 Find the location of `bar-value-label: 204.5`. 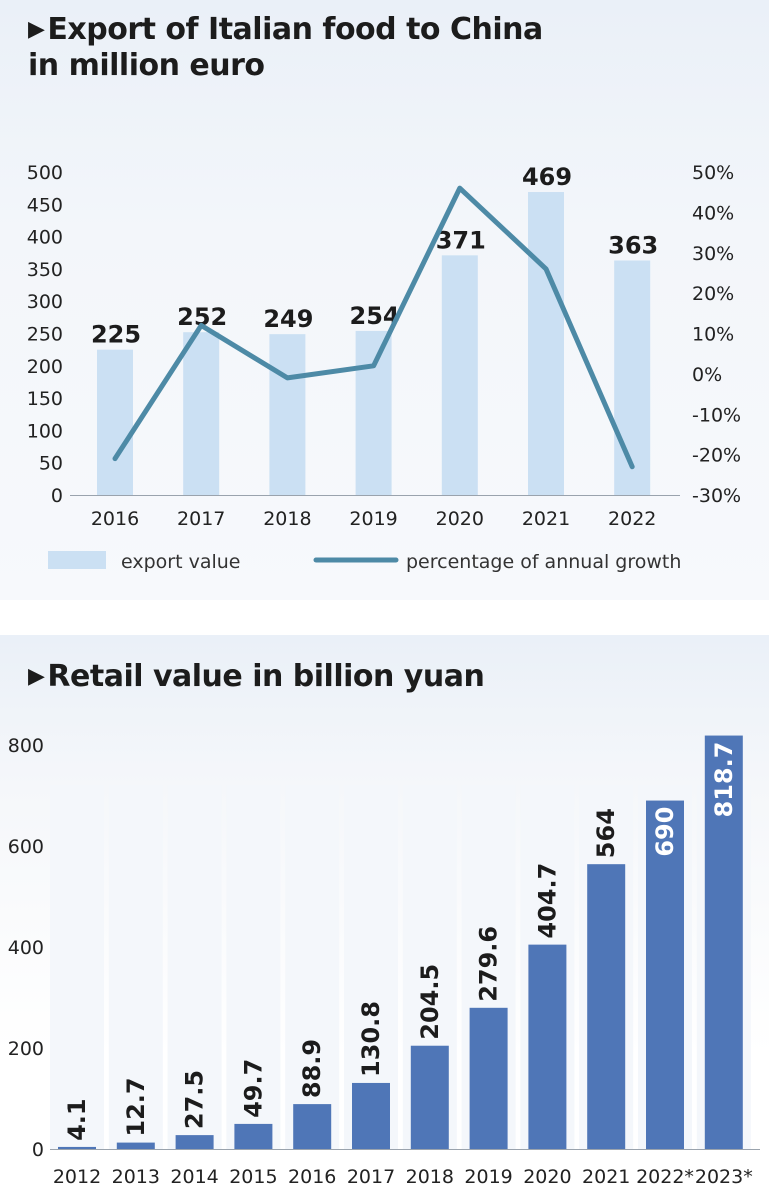

bar-value-label: 204.5 is located at coordinates (430, 1002).